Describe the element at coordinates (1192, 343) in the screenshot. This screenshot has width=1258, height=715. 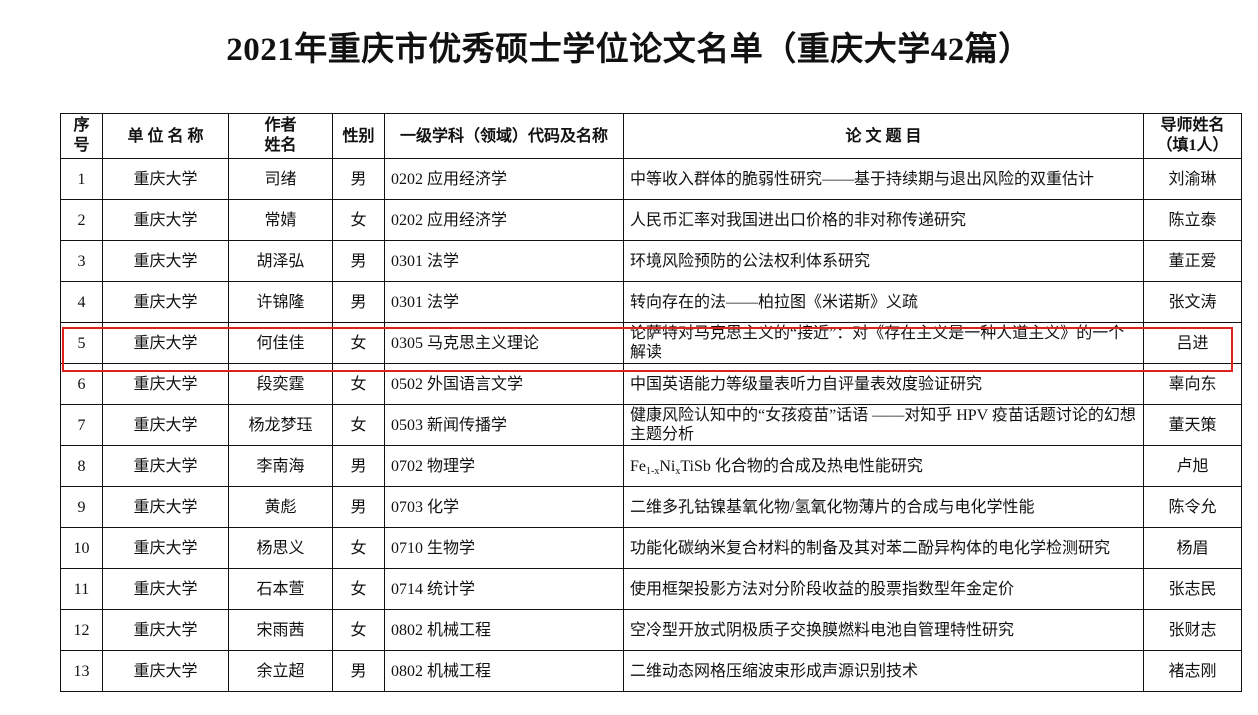
I see `advisor-name: 吕进` at that location.